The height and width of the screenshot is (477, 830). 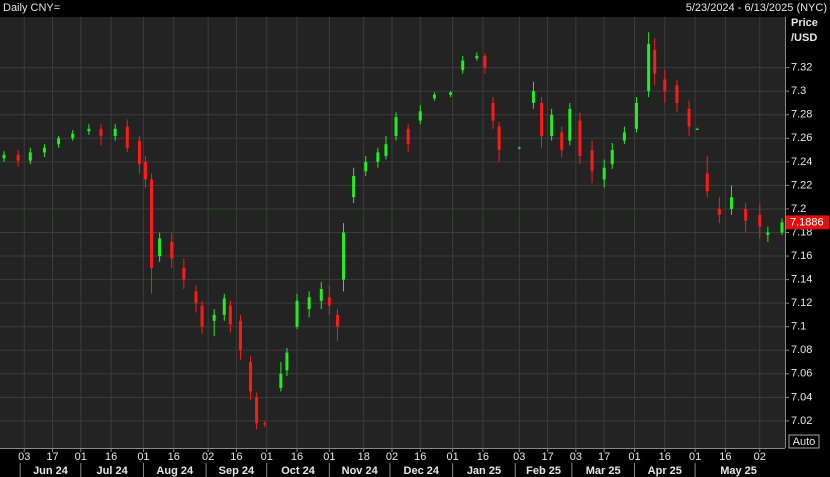 What do you see at coordinates (237, 471) in the screenshot?
I see `month-label: Sep 24` at bounding box center [237, 471].